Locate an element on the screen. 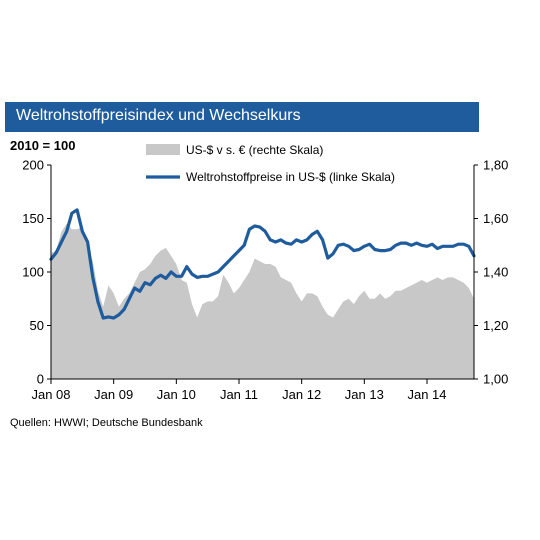  y-right-tick-label: 1,20 is located at coordinates (495, 325).